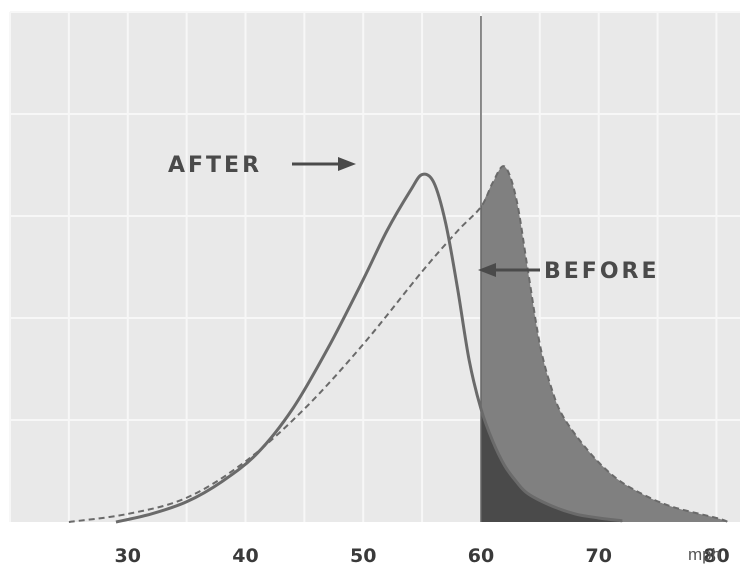 The width and height of the screenshot is (744, 566). What do you see at coordinates (598, 555) in the screenshot?
I see `x-tick-label: 70` at bounding box center [598, 555].